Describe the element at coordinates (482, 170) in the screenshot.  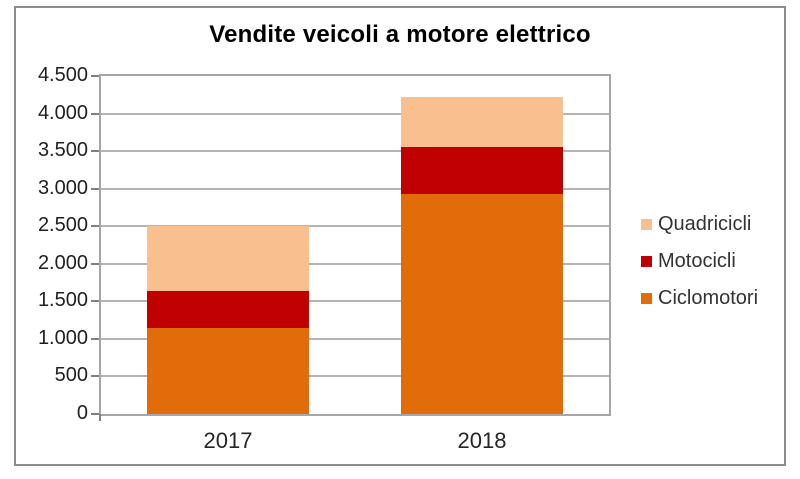
I see `bar-segment-motocicli-2018` at that location.